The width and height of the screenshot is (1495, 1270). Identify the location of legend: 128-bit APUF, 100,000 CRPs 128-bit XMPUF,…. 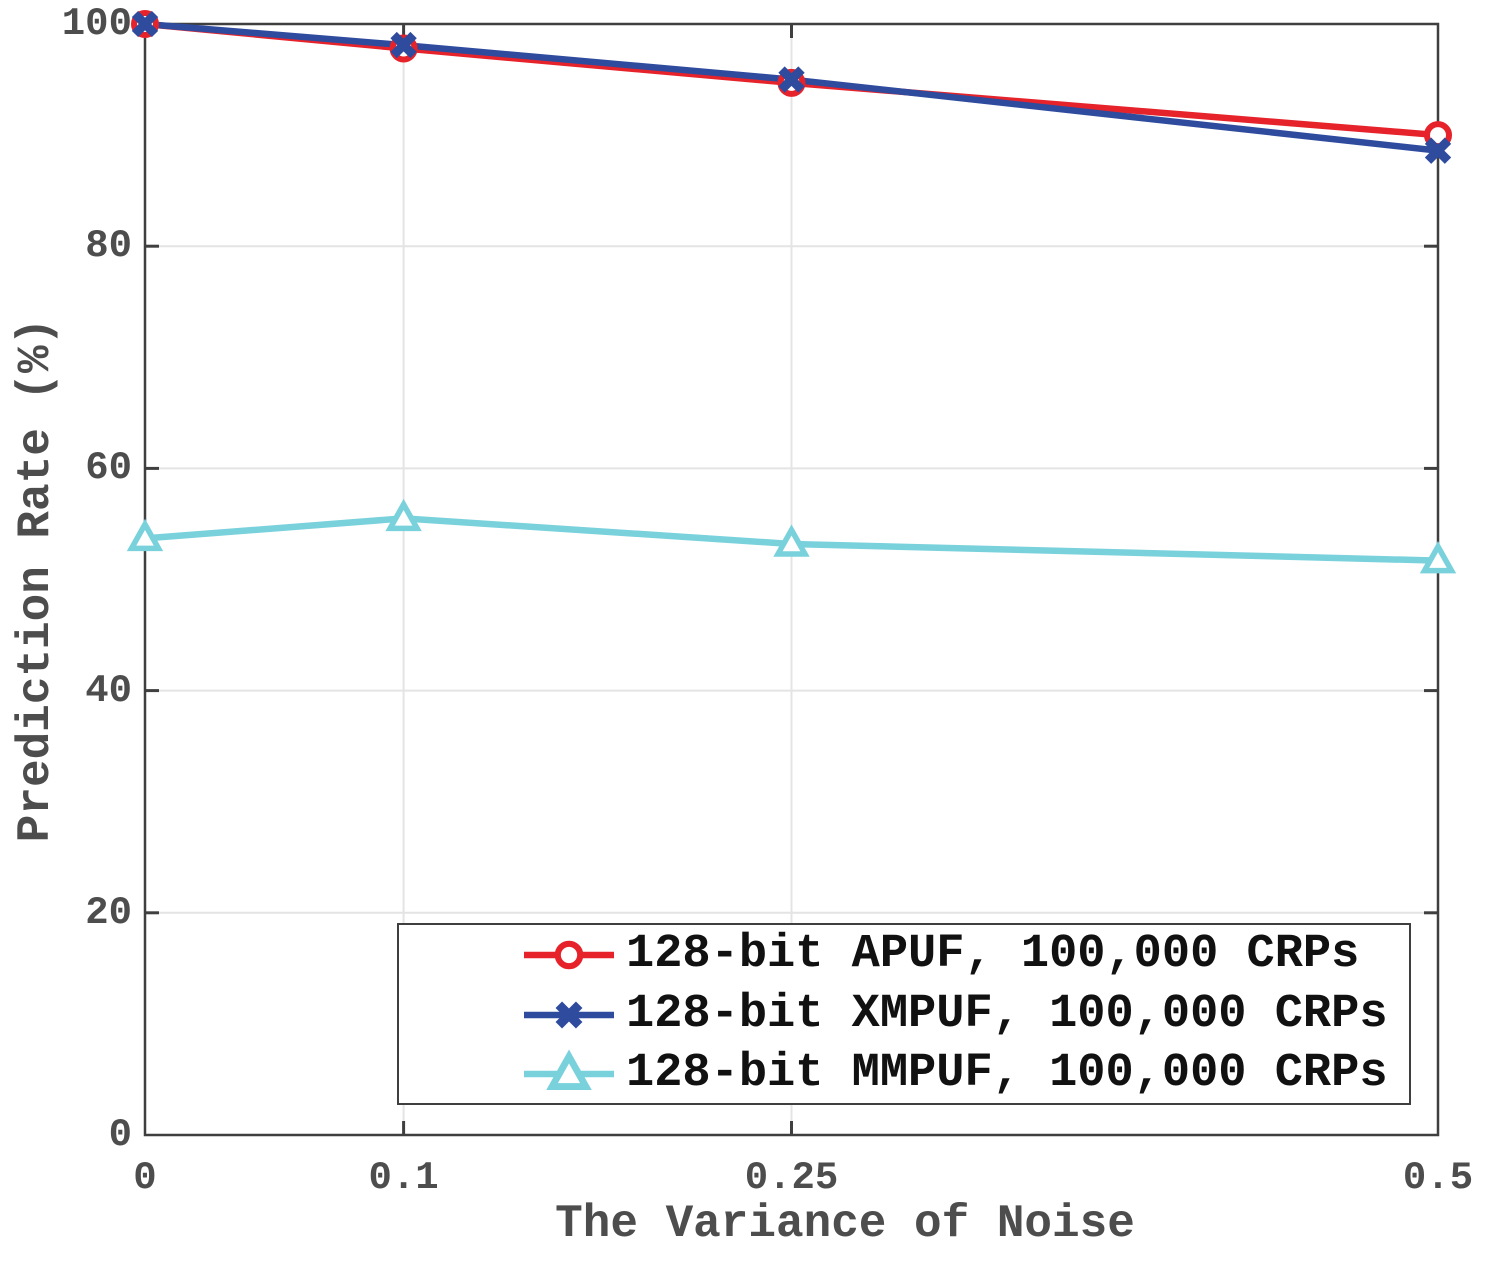
(904, 1014).